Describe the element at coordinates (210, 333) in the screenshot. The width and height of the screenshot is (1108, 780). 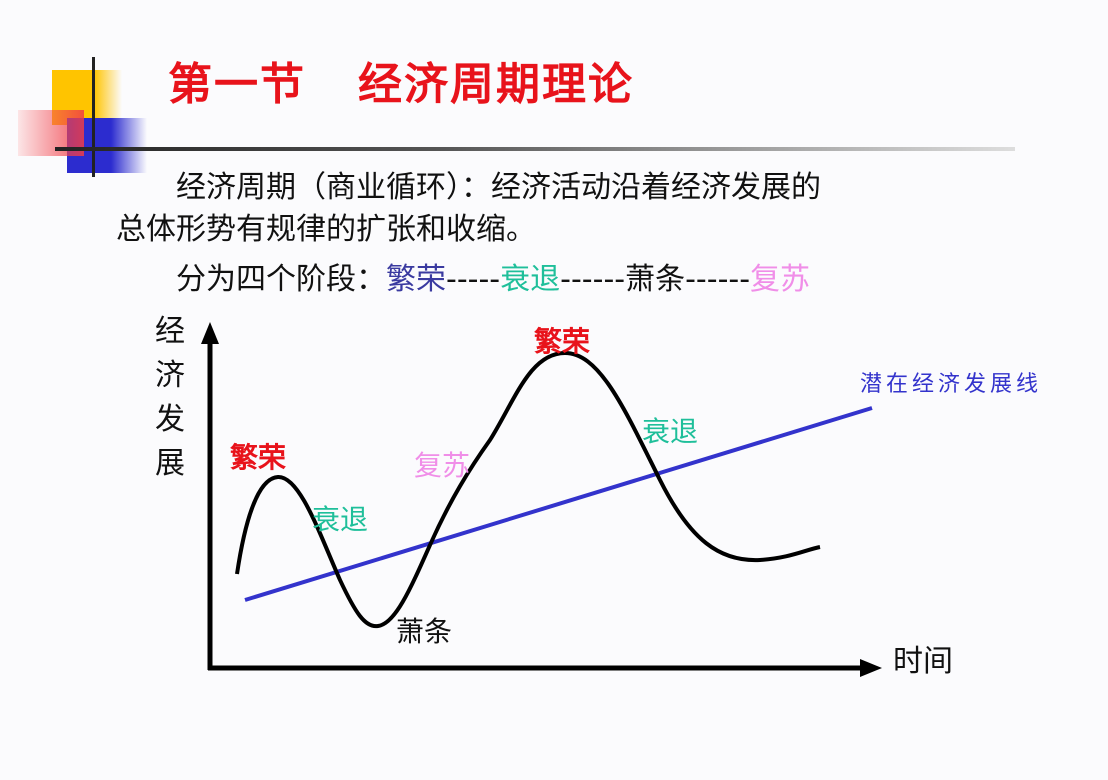
I see `y-axis-arrow-icon` at that location.